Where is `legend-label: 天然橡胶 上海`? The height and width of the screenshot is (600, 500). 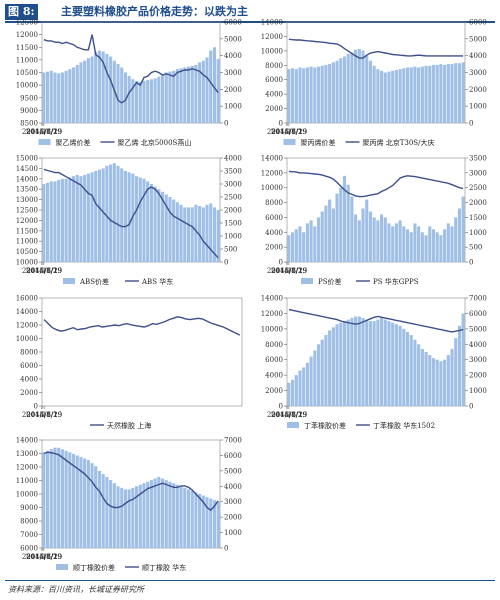
legend-label: 天然橡胶 上海 is located at coordinates (129, 425).